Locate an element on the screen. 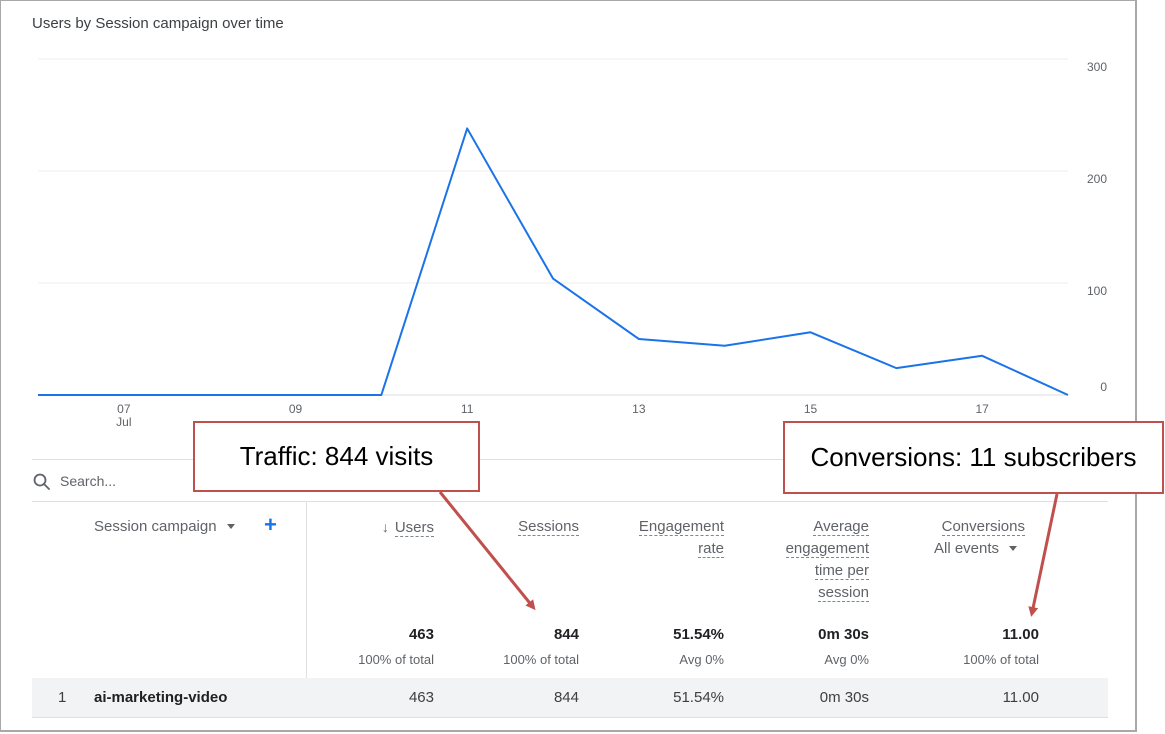  total-conversions: 11.00 is located at coordinates (1020, 634).